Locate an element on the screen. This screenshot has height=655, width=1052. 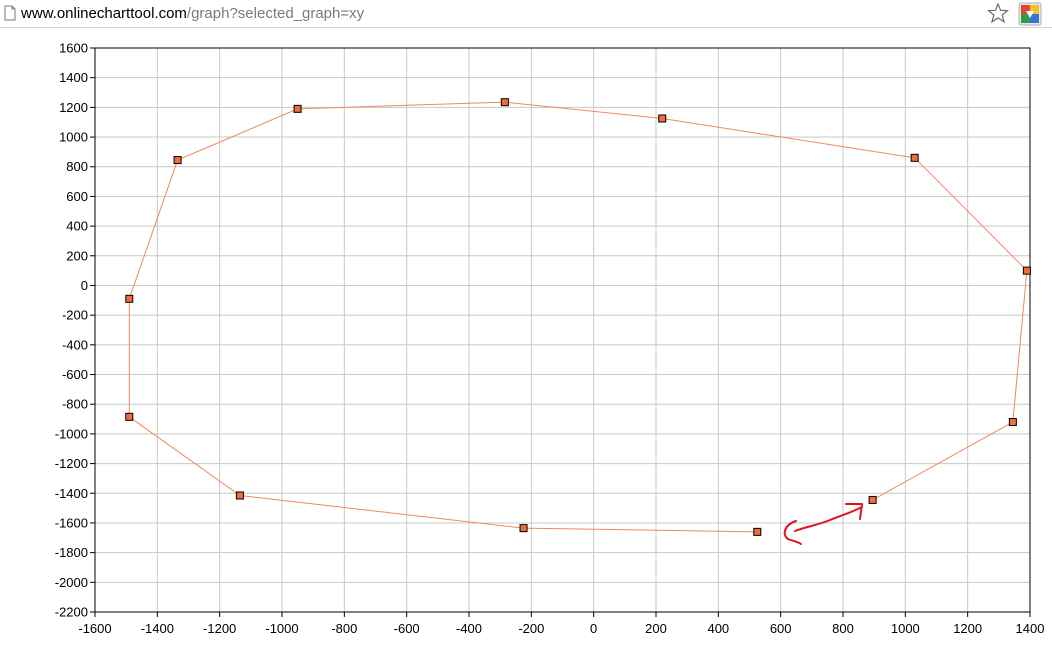
x-tick-label: 400 is located at coordinates (718, 628).